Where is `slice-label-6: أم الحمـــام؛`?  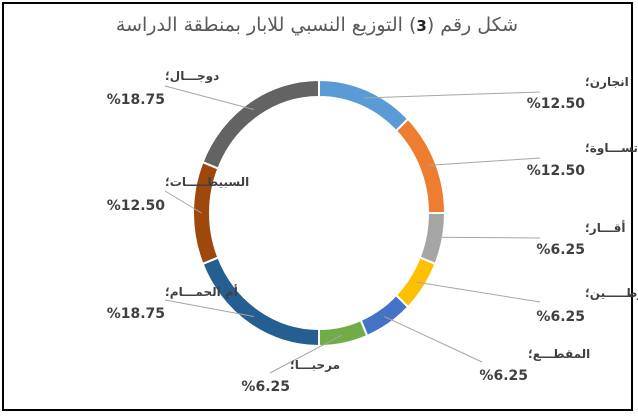 slice-label-6: أم الحمـــام؛ is located at coordinates (201, 292).